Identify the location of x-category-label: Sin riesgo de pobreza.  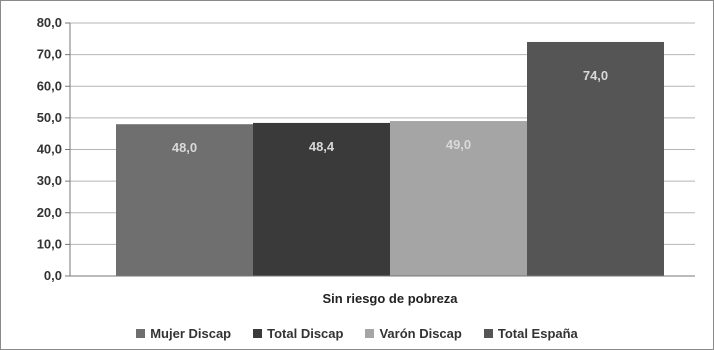
(390, 298).